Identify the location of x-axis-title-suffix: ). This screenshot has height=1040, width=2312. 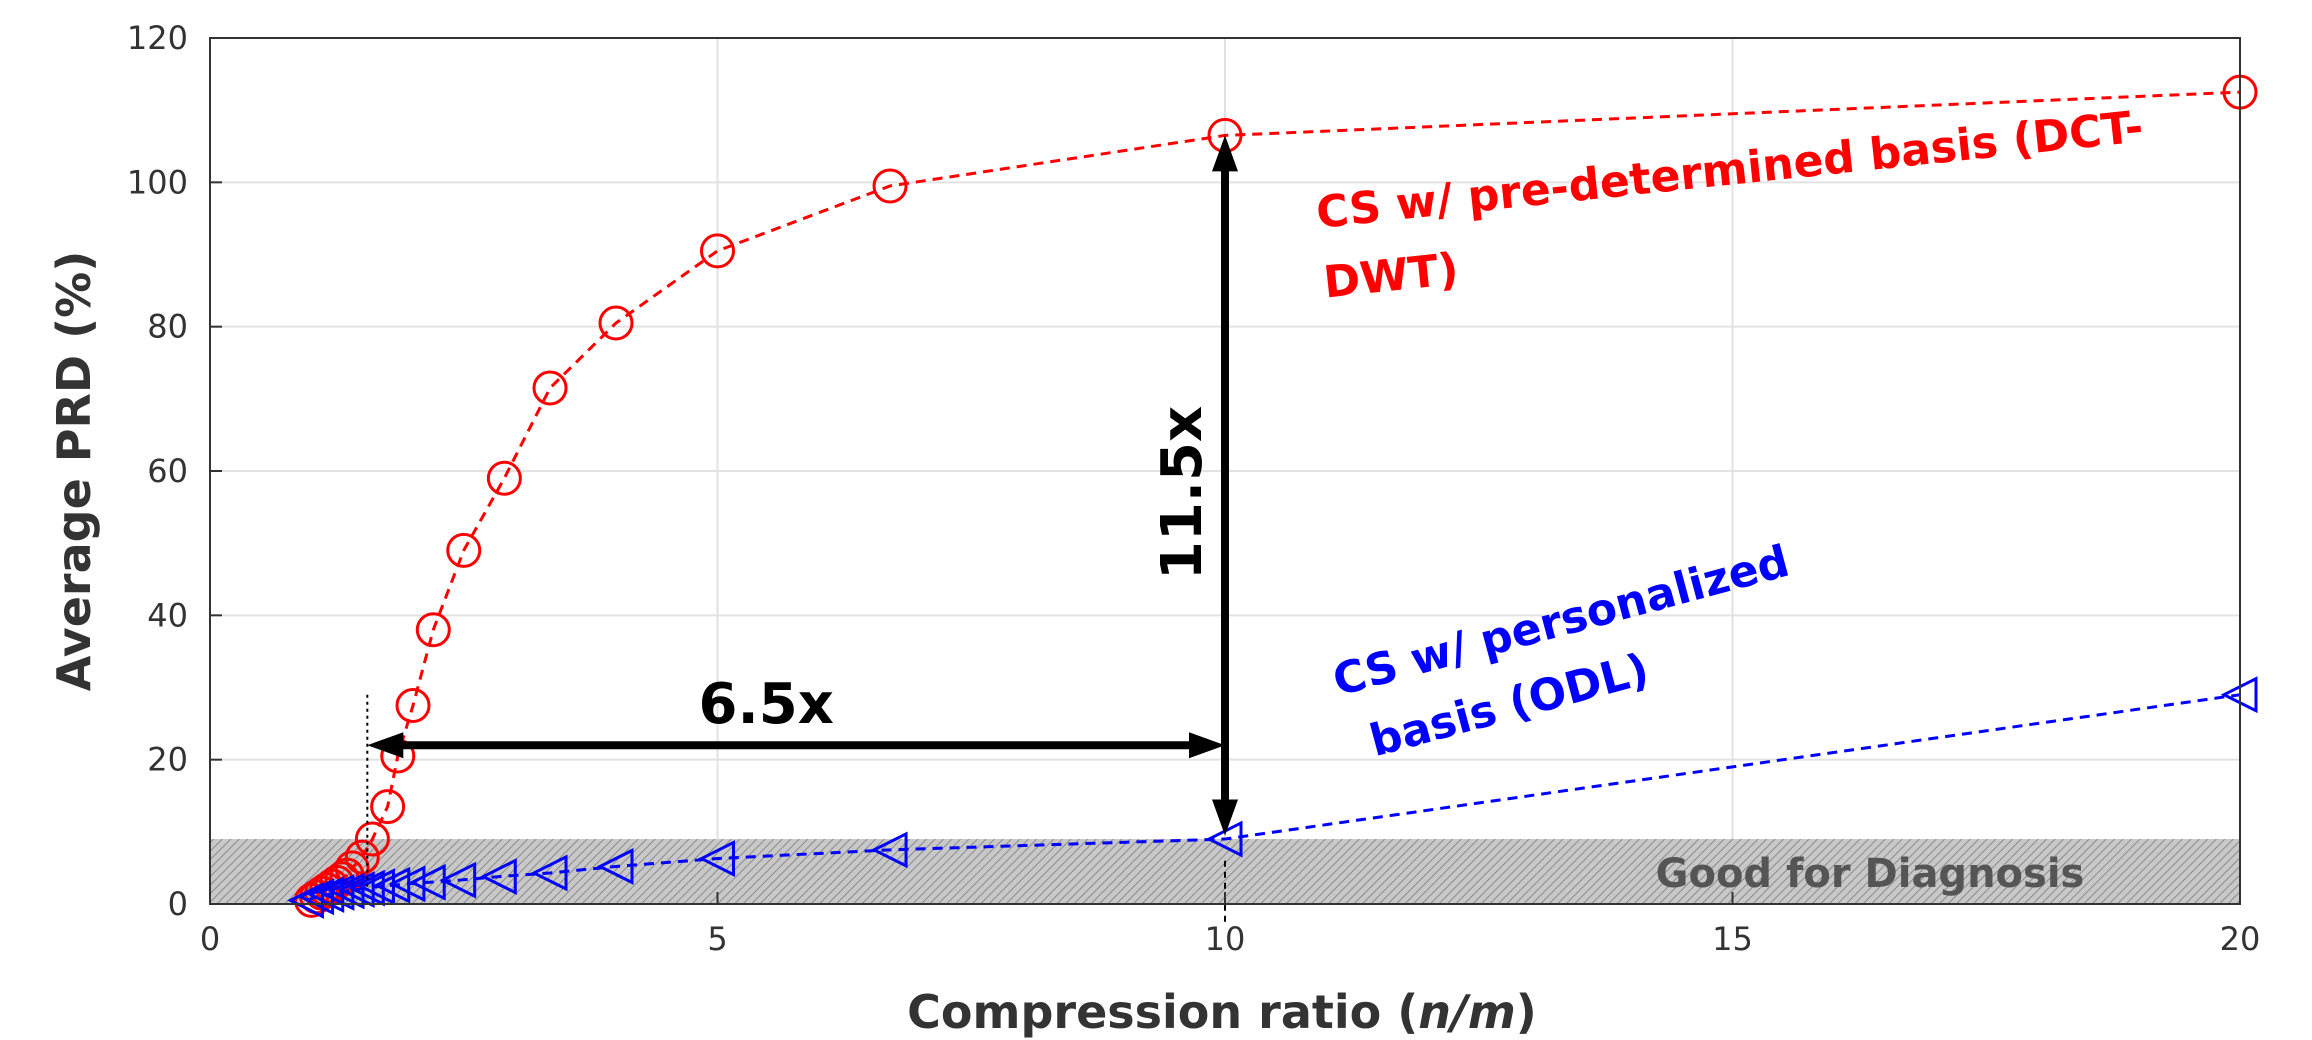
(1526, 1012).